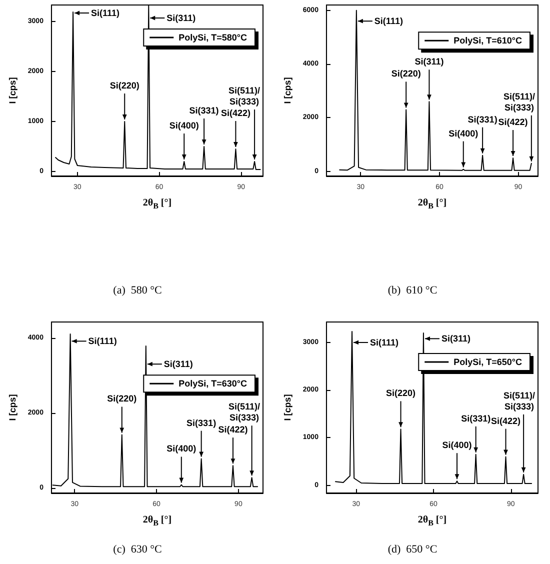 The height and width of the screenshot is (564, 550). What do you see at coordinates (213, 383) in the screenshot?
I see `legend-label: PolySi, T=630°C` at bounding box center [213, 383].